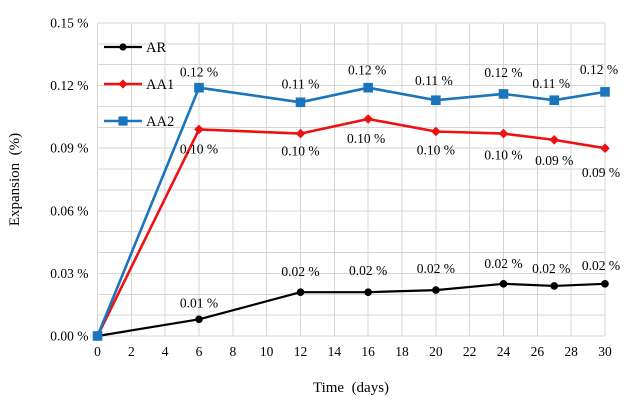  I want to click on y-axis-title: Expansion (%), so click(15, 179).